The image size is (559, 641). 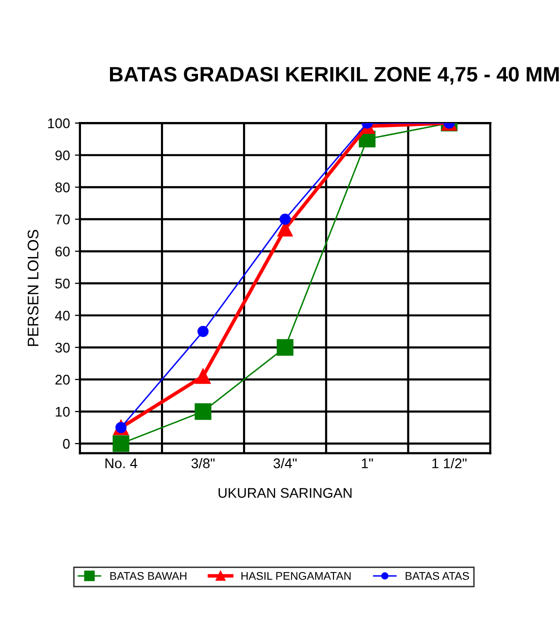 What do you see at coordinates (449, 463) in the screenshot?
I see `x-tick-label: 1 1/2"` at bounding box center [449, 463].